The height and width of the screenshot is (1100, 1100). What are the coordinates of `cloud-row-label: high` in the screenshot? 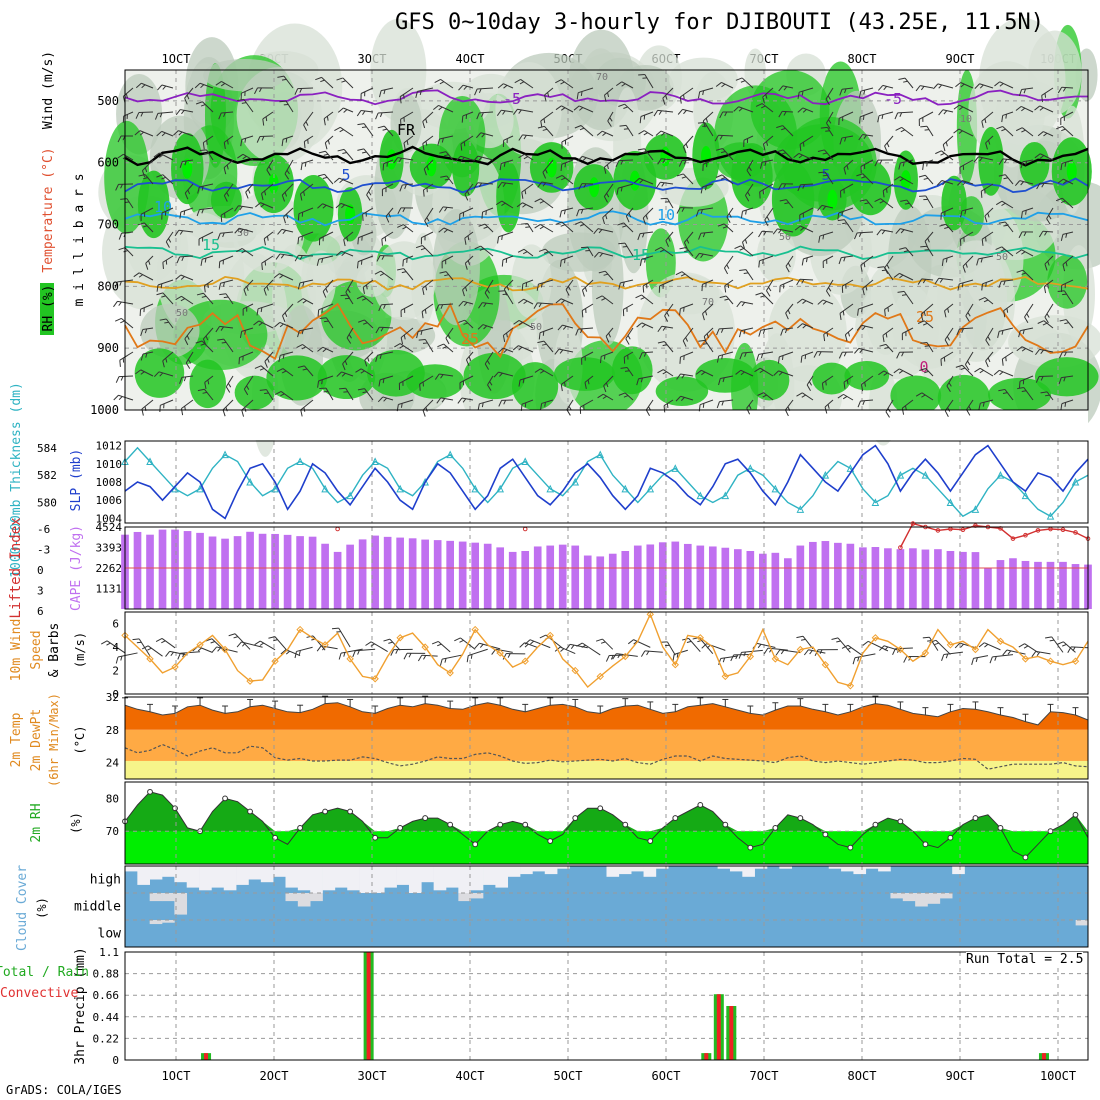 It's located at (105, 880).